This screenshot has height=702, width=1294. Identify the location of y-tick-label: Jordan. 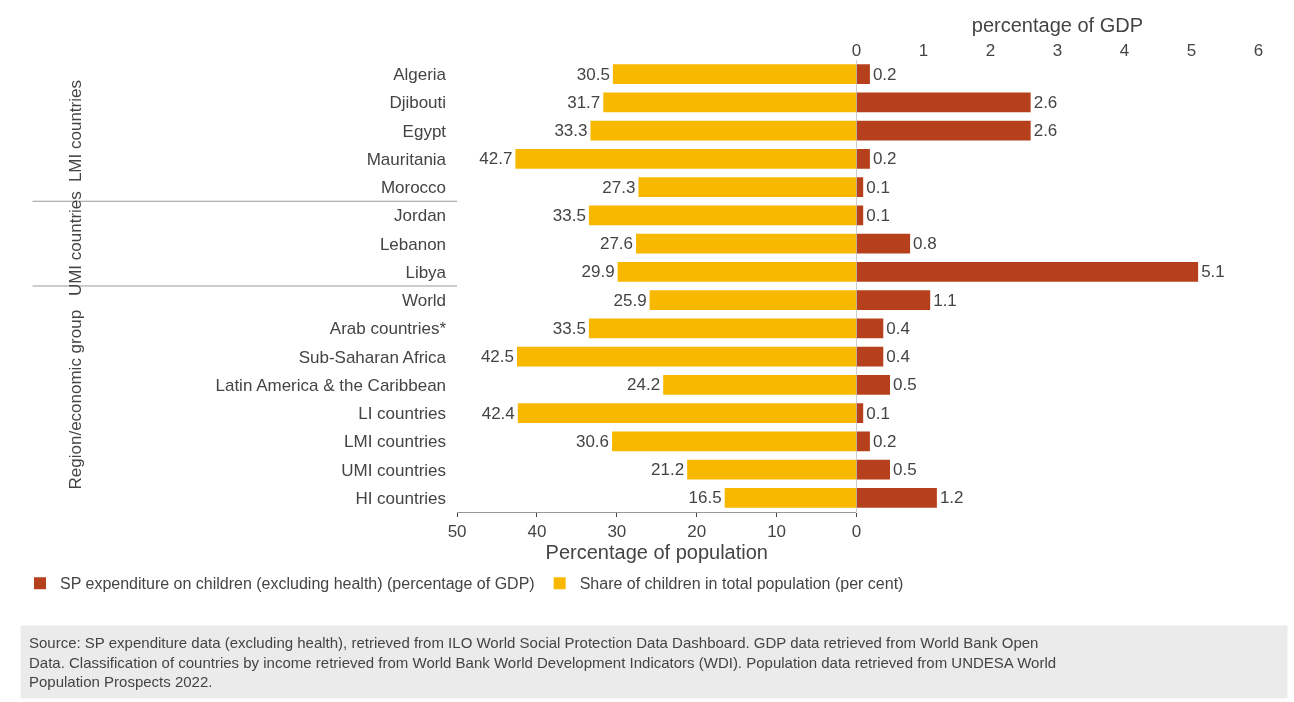
(420, 216).